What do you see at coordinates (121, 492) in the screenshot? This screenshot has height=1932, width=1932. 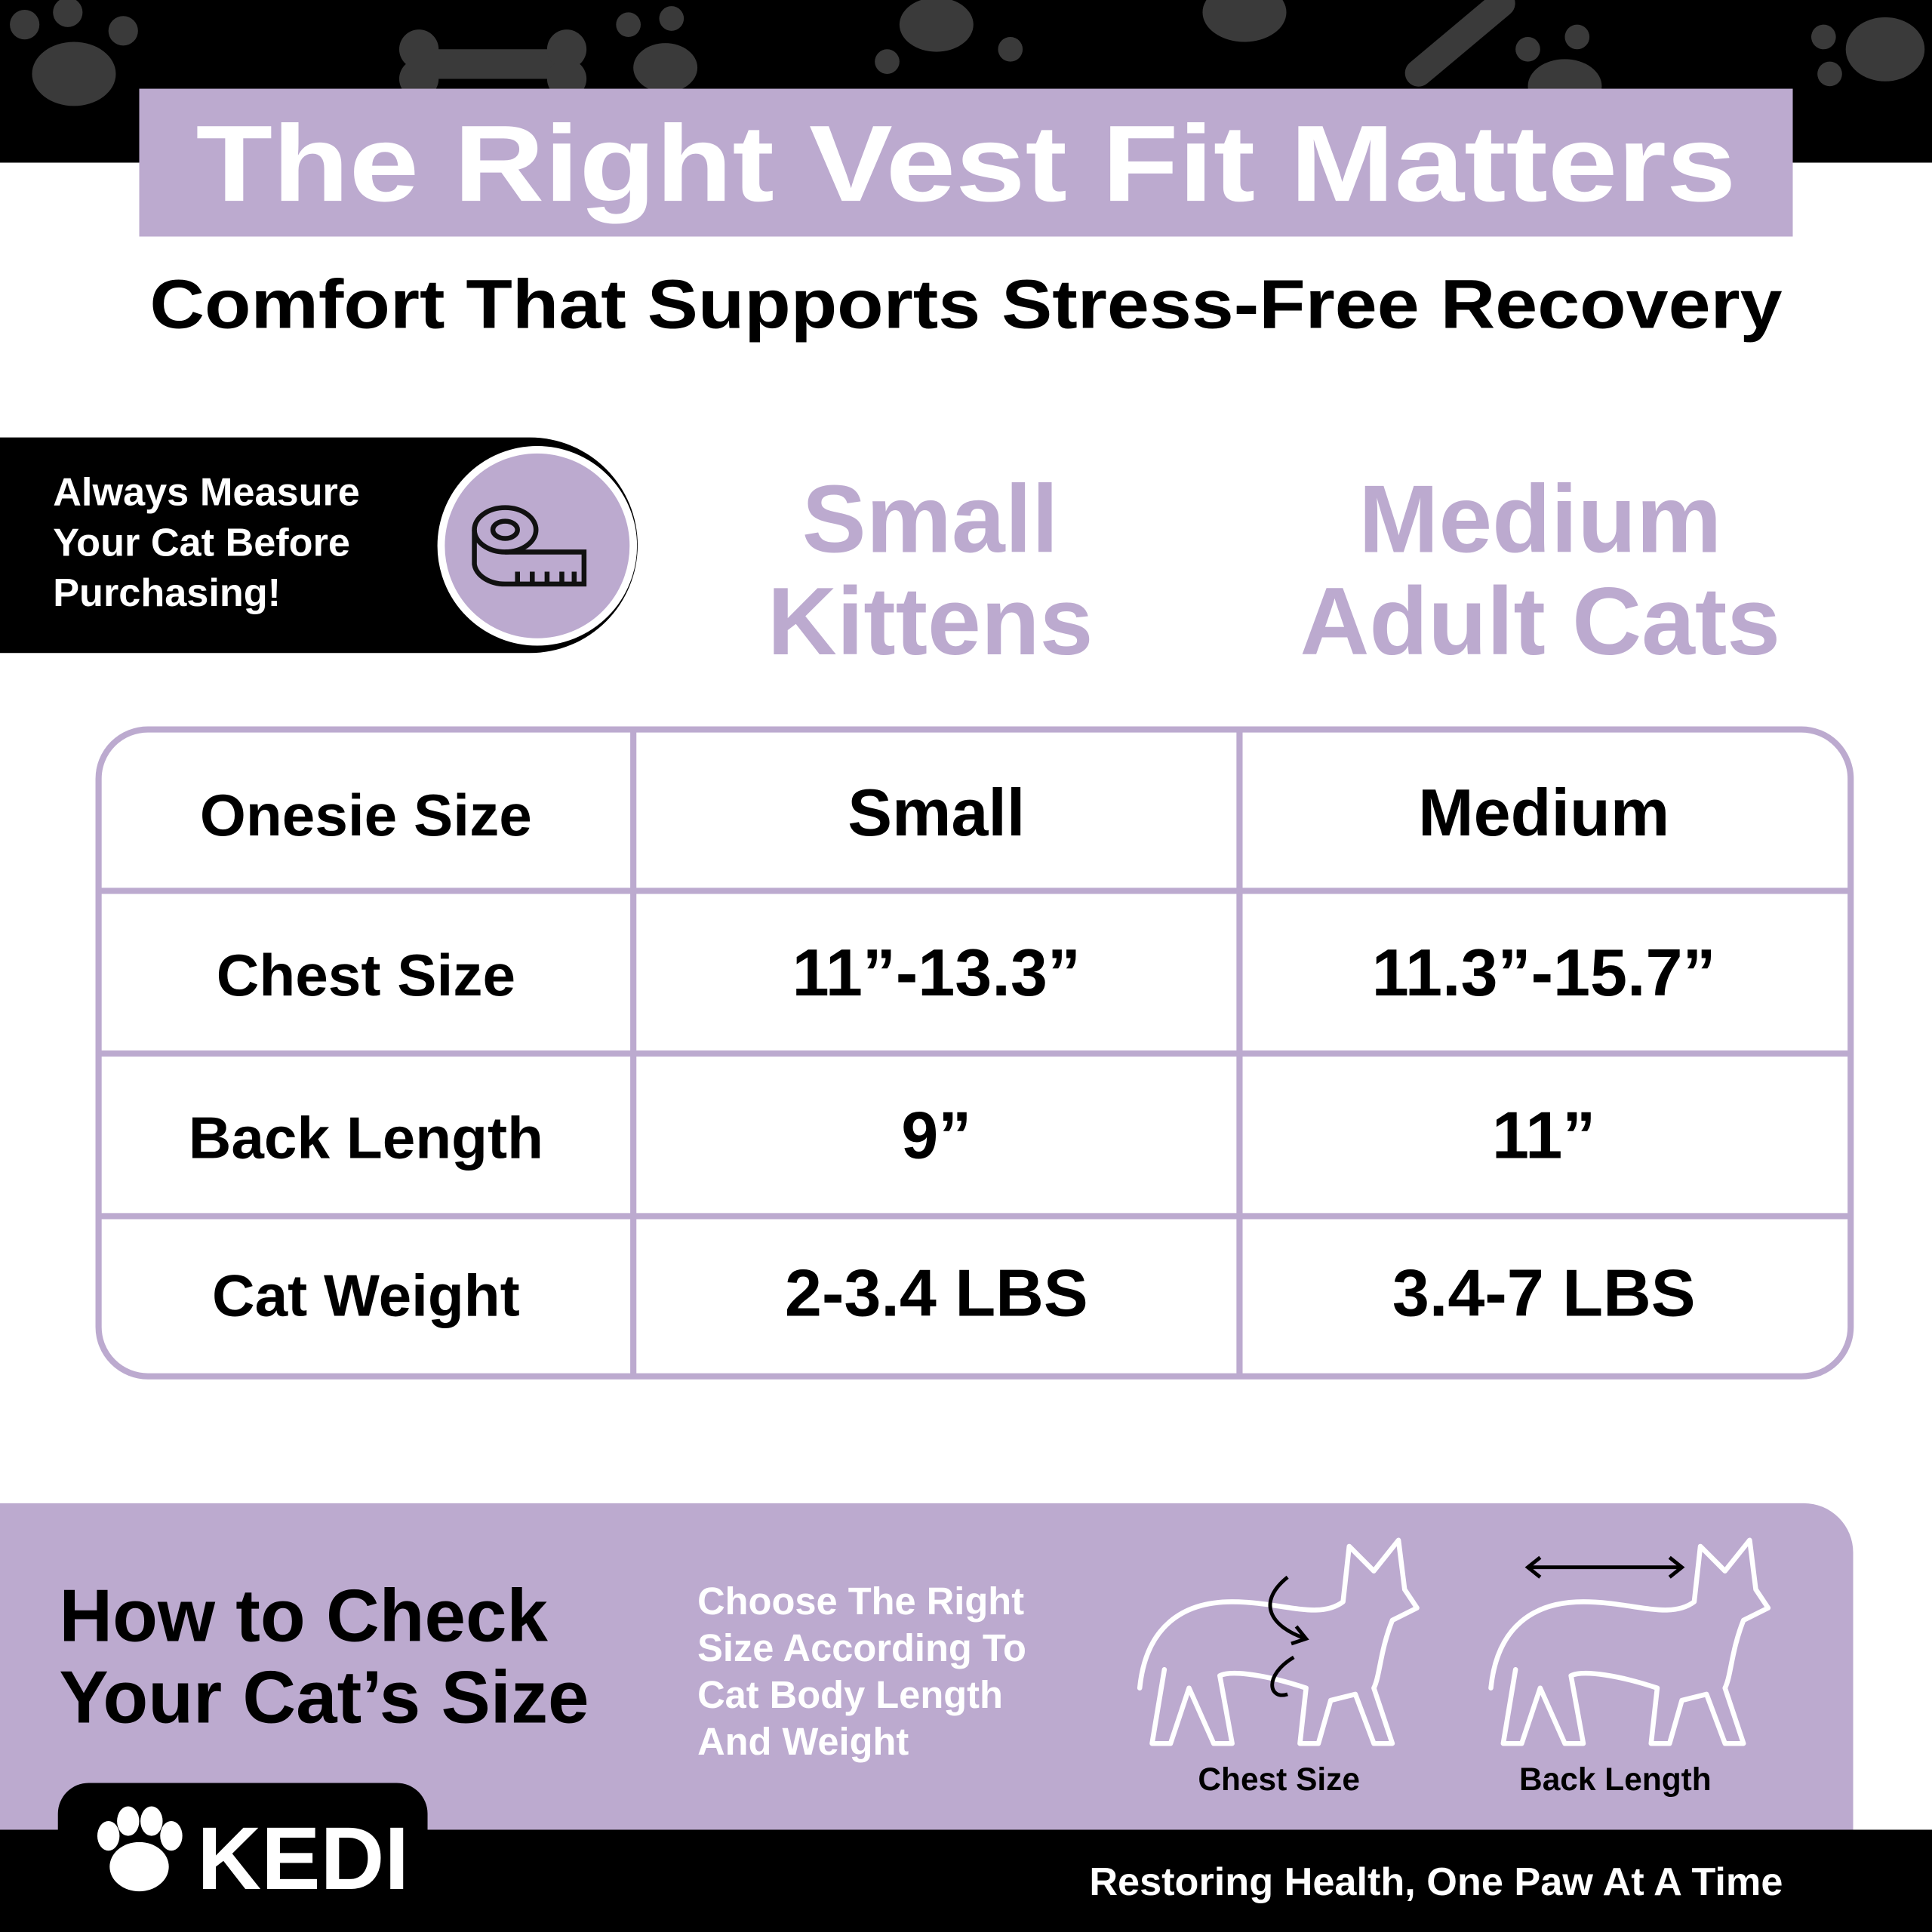 I see `measure-emphasis: Always` at bounding box center [121, 492].